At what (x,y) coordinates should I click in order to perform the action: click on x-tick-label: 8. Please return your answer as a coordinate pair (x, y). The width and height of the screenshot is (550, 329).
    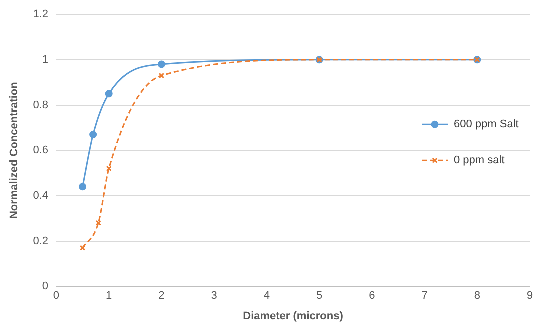
    Looking at the image, I should click on (477, 296).